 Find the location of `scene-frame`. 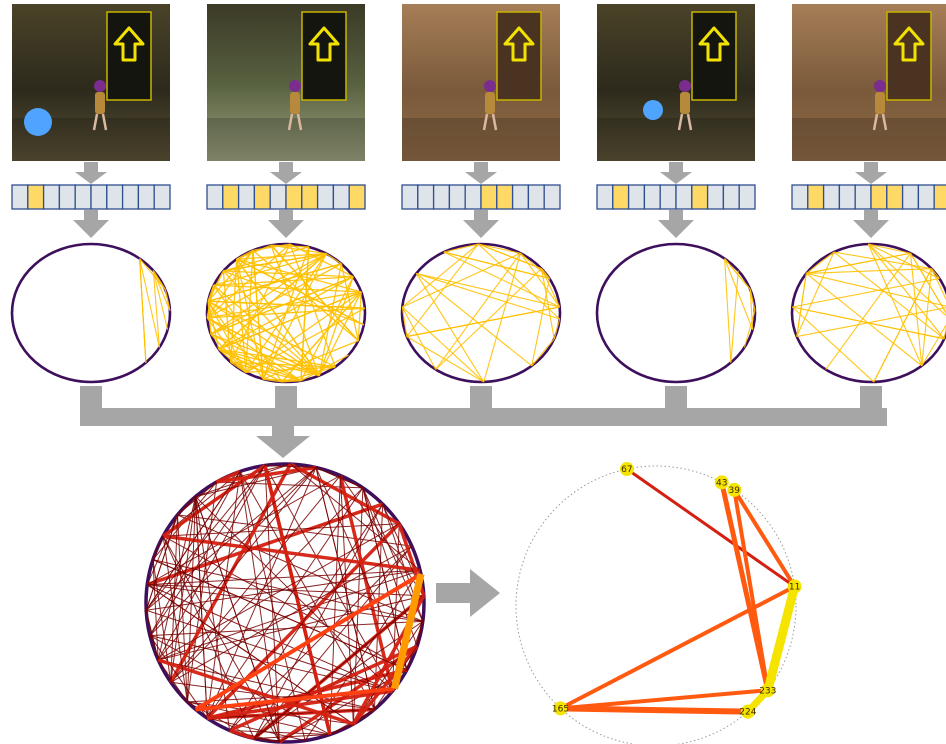

scene-frame is located at coordinates (91, 82).